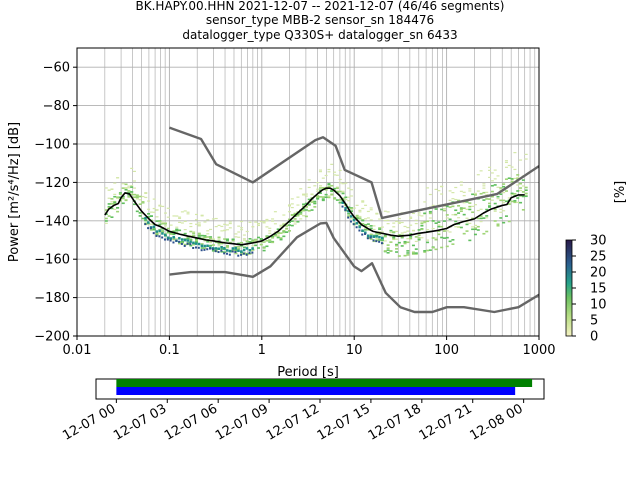 Image resolution: width=640 pixels, height=480 pixels. Describe the element at coordinates (598, 305) in the screenshot. I see `colorbar-tick-label: 10` at that location.